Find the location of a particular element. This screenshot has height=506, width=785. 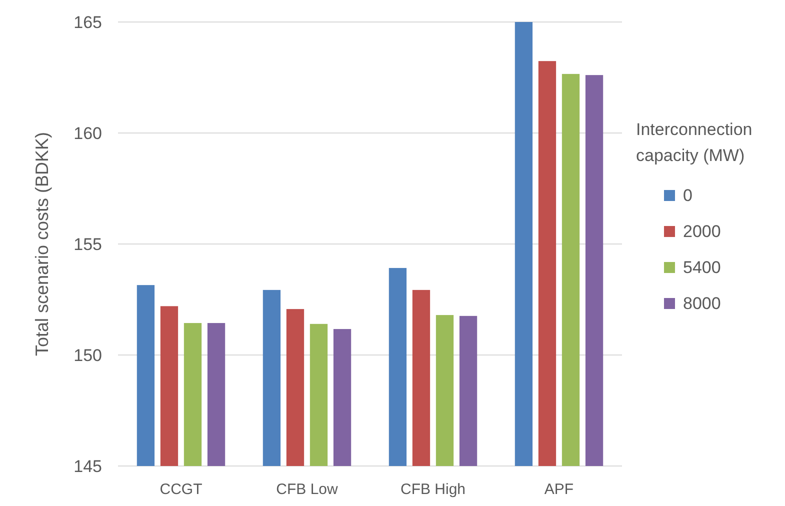

y-tick-label: 165 is located at coordinates (88, 22).